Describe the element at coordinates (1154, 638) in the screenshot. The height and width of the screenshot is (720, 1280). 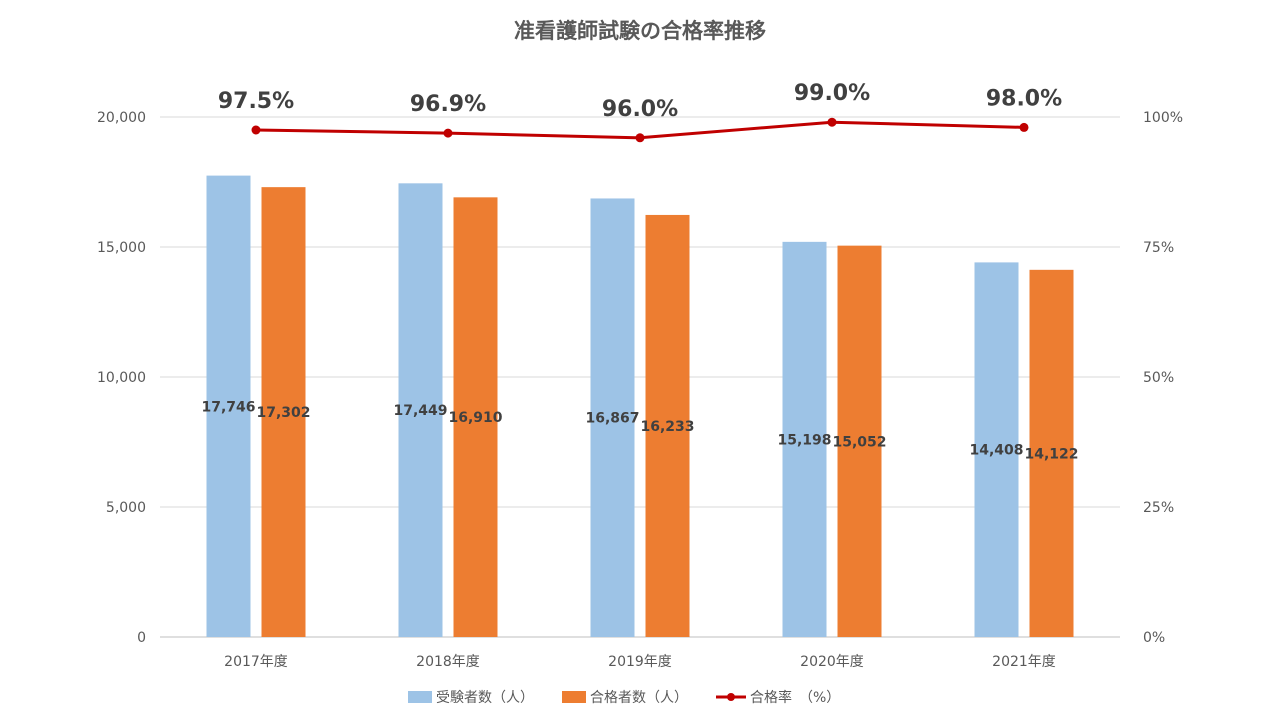
I see `y2-tick-label: 0%` at that location.